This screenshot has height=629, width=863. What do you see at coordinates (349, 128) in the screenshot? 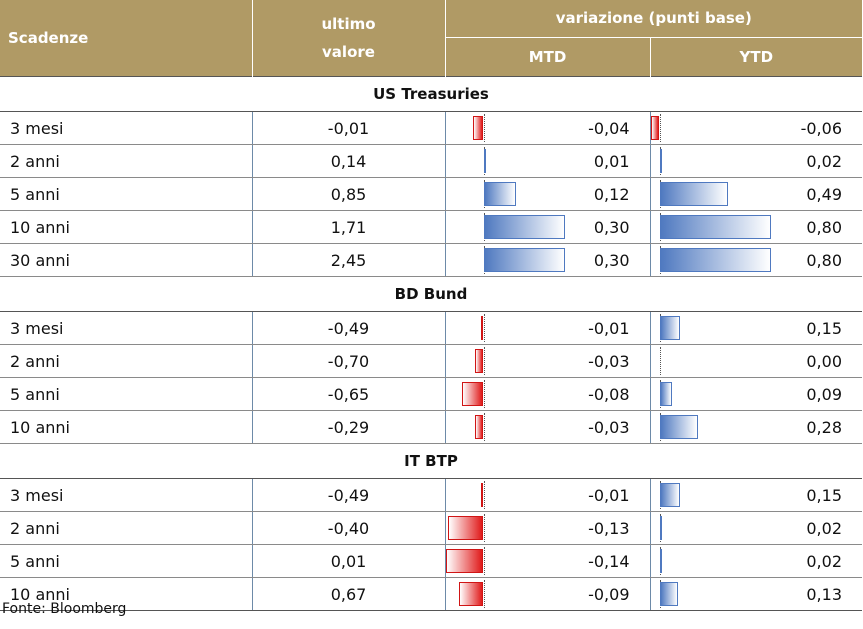
I see `last-value-cell: -0,01` at bounding box center [349, 128].